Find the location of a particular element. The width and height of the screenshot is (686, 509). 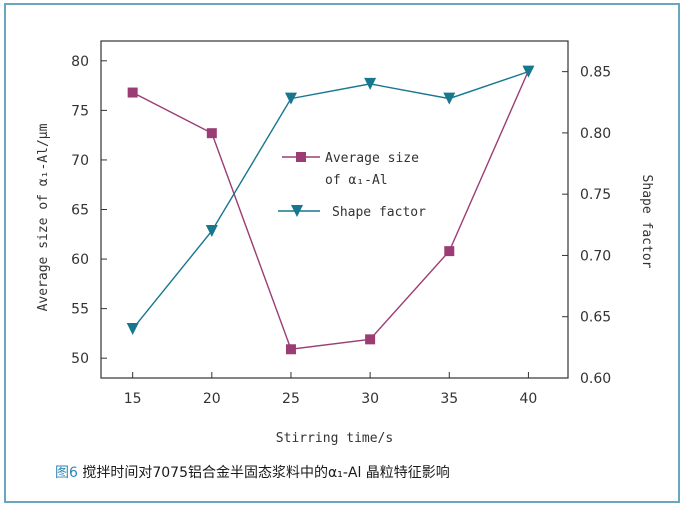

x-tick-label: 40 is located at coordinates (529, 399).